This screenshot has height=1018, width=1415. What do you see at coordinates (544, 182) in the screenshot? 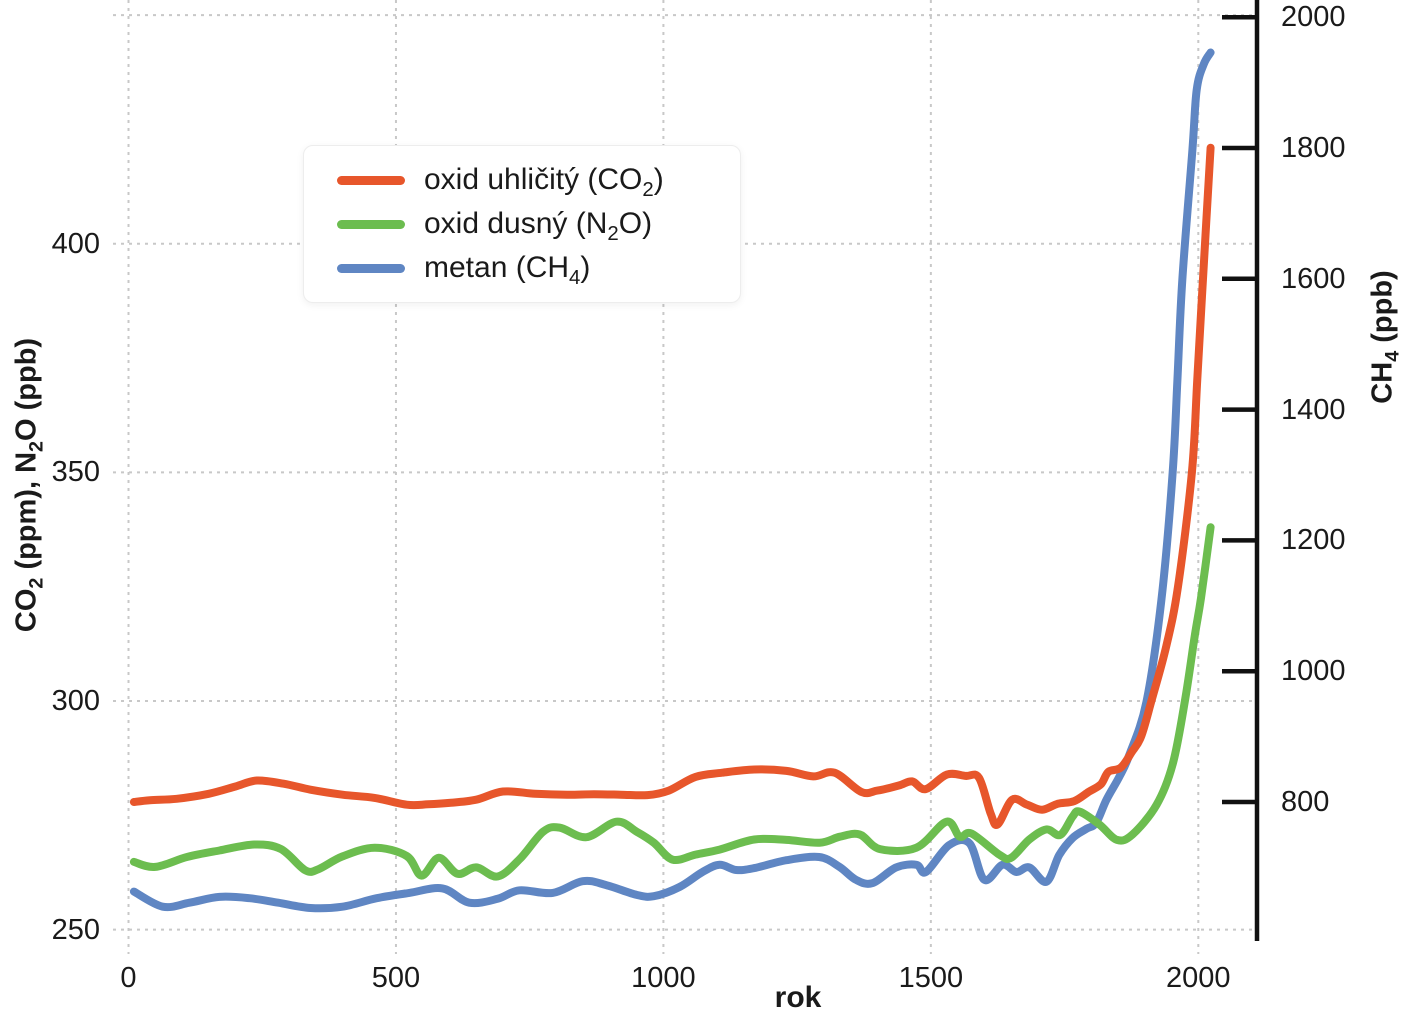
I see `legend-label-co2: oxid uhličitý (CO2)` at bounding box center [544, 182].